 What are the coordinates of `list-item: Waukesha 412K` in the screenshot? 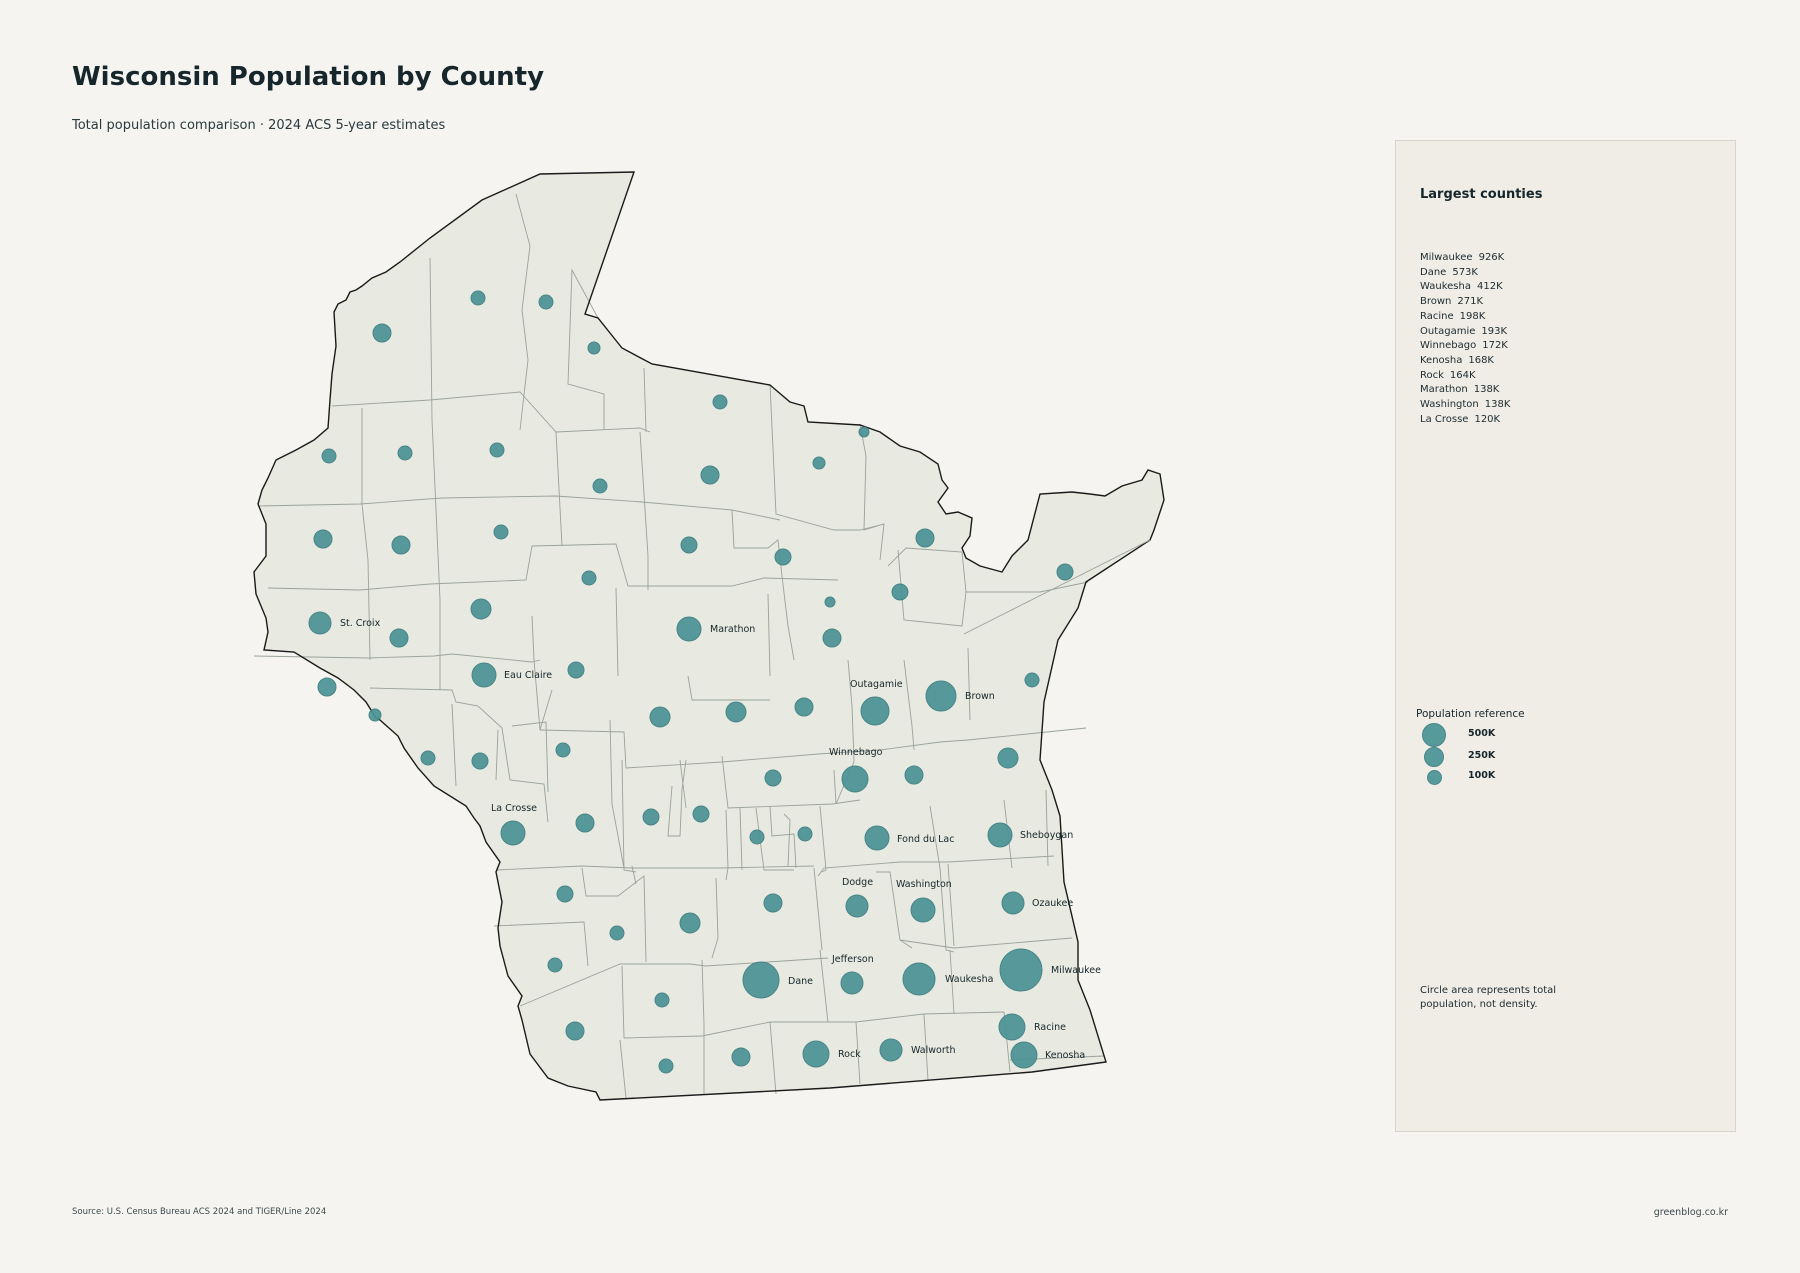 It's located at (1461, 287).